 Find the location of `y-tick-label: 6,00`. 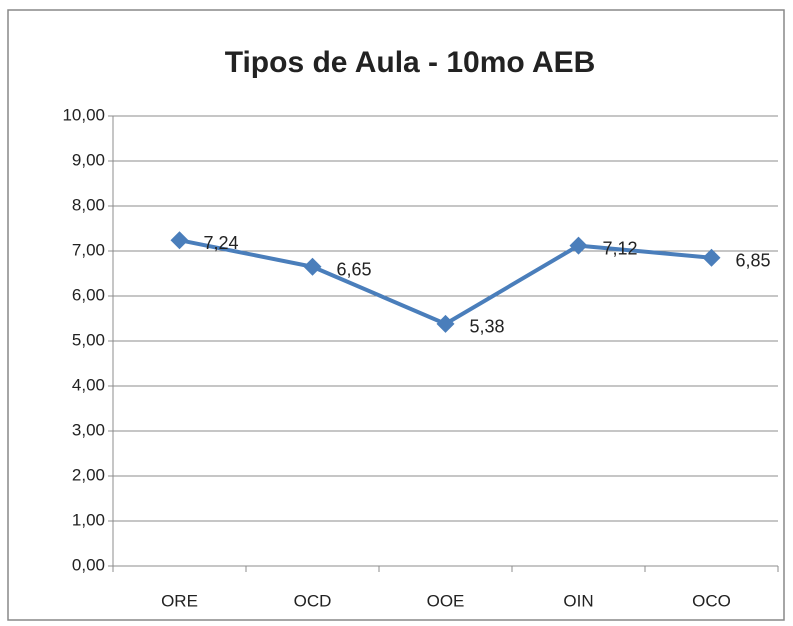

y-tick-label: 6,00 is located at coordinates (88, 294).